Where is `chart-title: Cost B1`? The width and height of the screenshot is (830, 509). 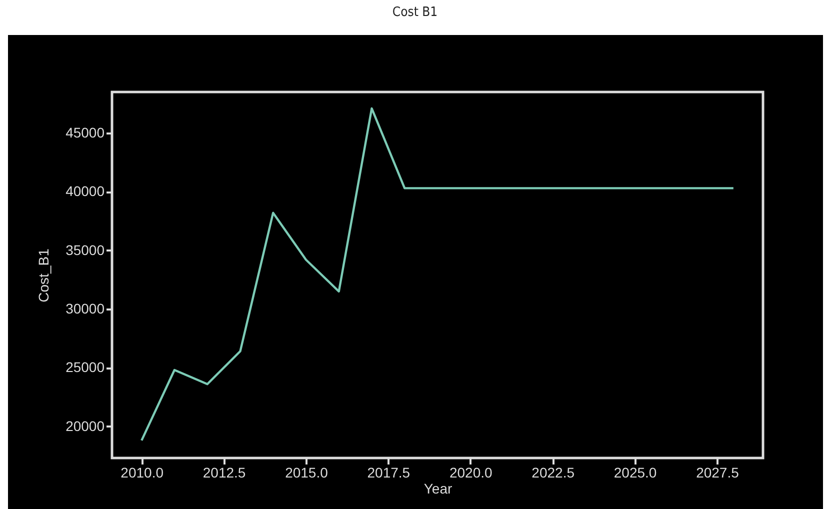 chart-title: Cost B1 is located at coordinates (415, 13).